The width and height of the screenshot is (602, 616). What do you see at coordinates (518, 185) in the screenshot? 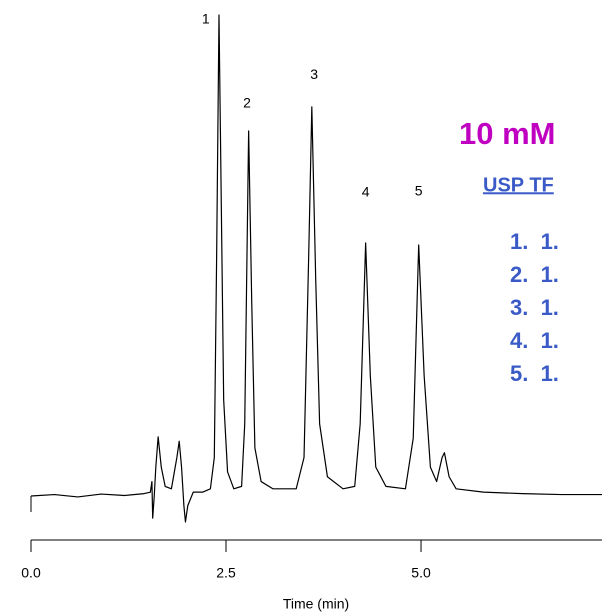
I see `inset-subheading: USP TF` at bounding box center [518, 185].